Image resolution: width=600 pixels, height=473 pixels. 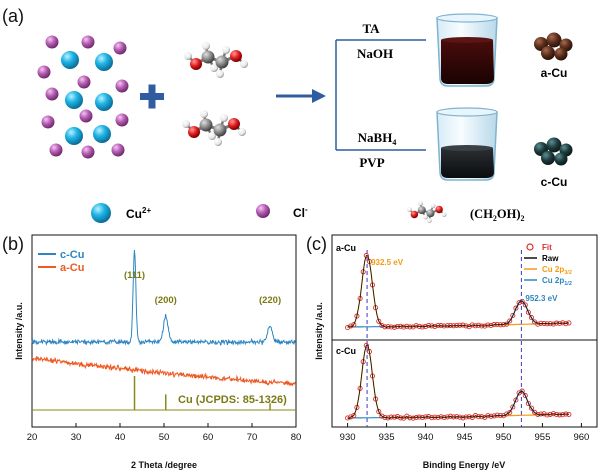 I want to click on reagent-nabh4: NaBH4, so click(x=377, y=138).